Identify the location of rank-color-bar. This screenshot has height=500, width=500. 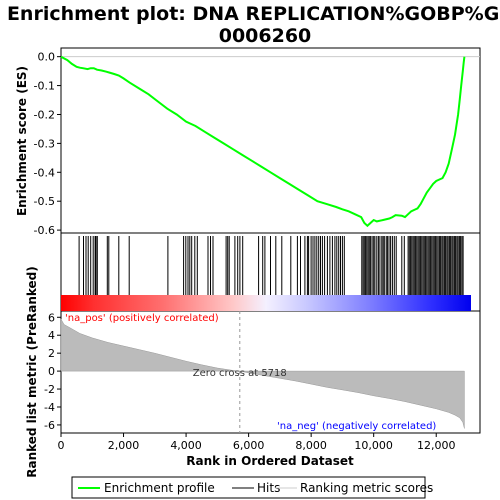
(266, 303).